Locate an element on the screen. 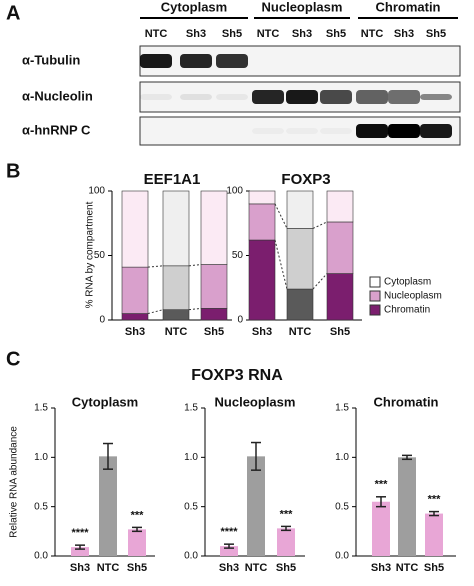 The image size is (474, 586). group-header: Nucleoplasm is located at coordinates (302, 7).